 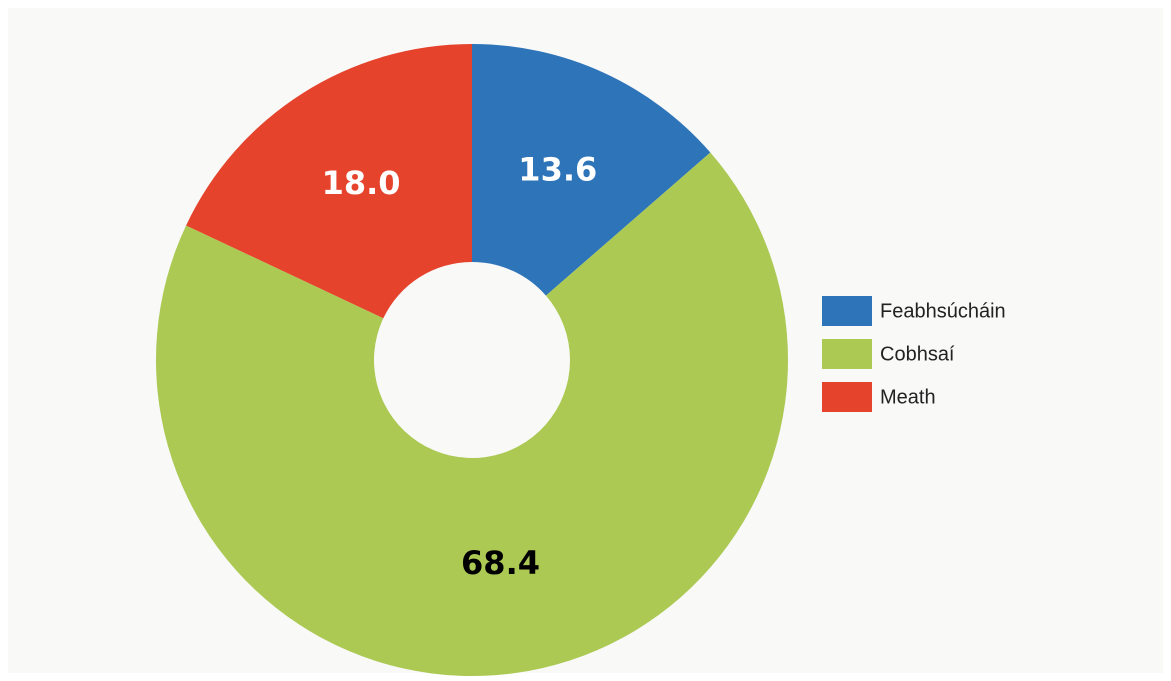 I want to click on legend-label: Cobhsaí, so click(x=917, y=354).